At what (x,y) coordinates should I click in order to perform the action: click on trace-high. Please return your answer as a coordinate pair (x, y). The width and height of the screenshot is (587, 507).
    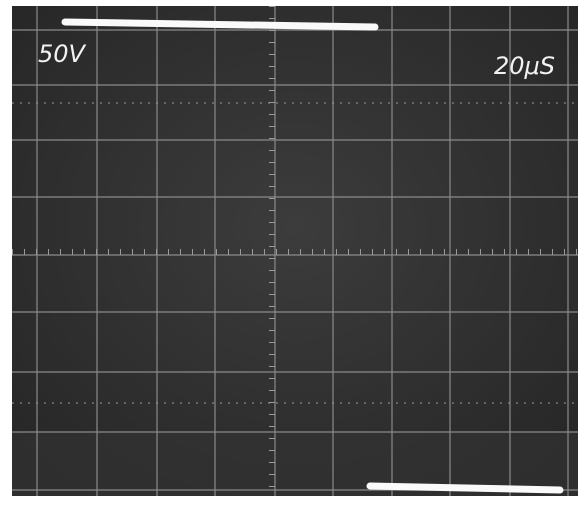
    Looking at the image, I should click on (220, 24).